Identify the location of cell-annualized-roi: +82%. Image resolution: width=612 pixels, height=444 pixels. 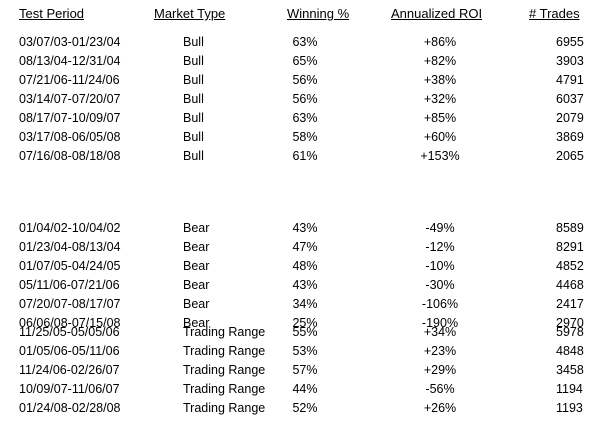
(440, 61).